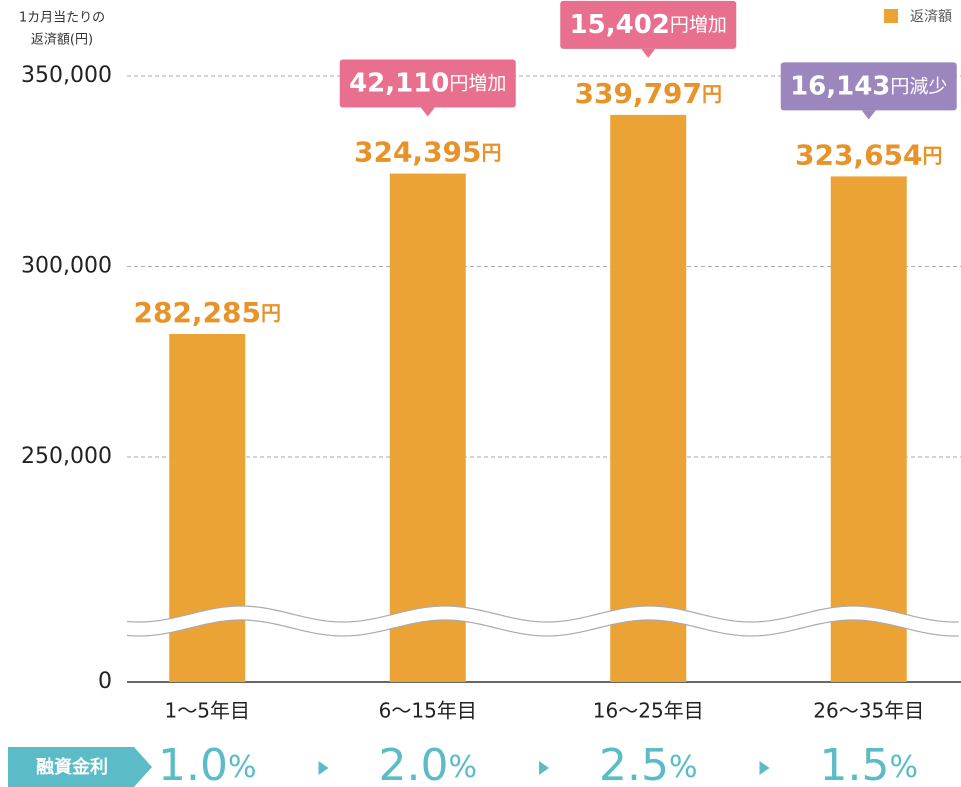  What do you see at coordinates (638, 93) in the screenshot?
I see `value-number: 339,797` at bounding box center [638, 93].